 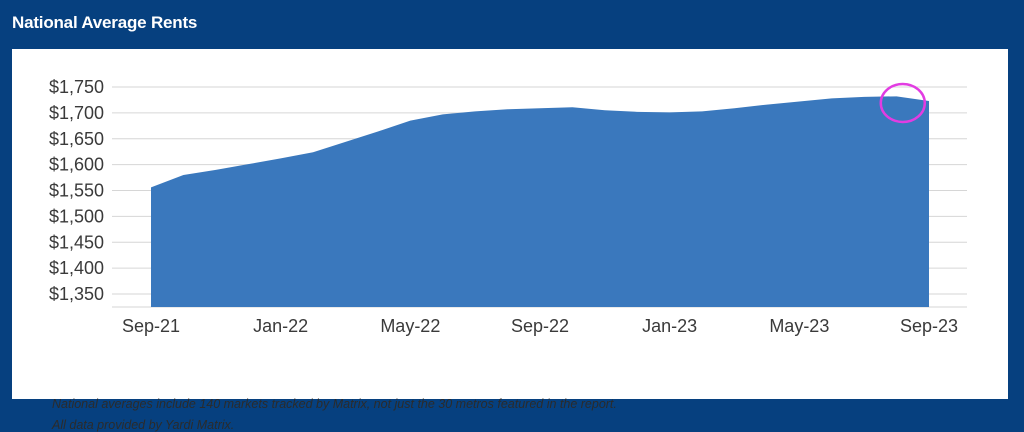 I want to click on x-tick-label: Jan-23, so click(x=669, y=326).